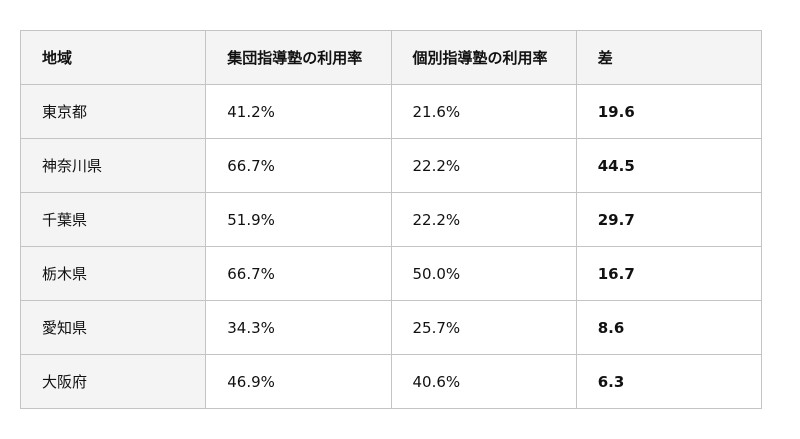 The image size is (800, 439). Describe the element at coordinates (483, 111) in the screenshot. I see `individual-rate-cell: 21.6%` at that location.